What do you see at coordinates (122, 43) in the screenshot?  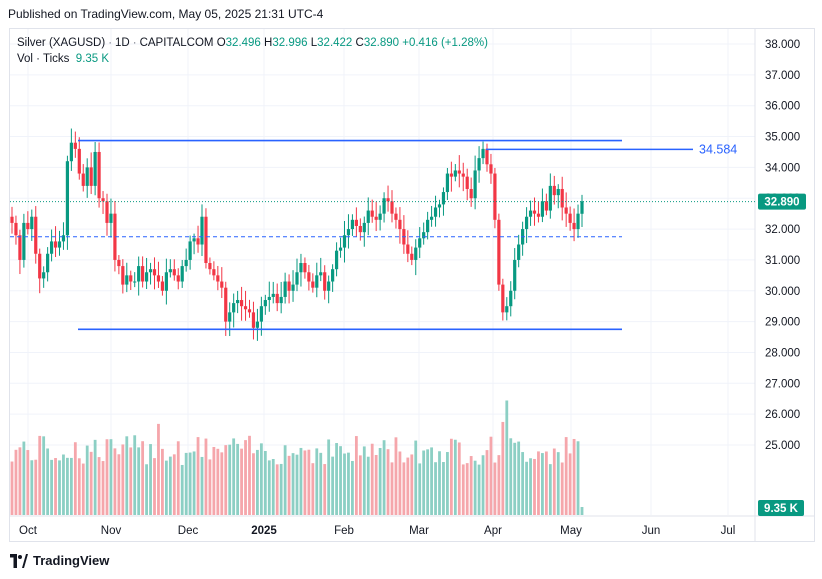 I see `interval-label: 1D` at bounding box center [122, 43].